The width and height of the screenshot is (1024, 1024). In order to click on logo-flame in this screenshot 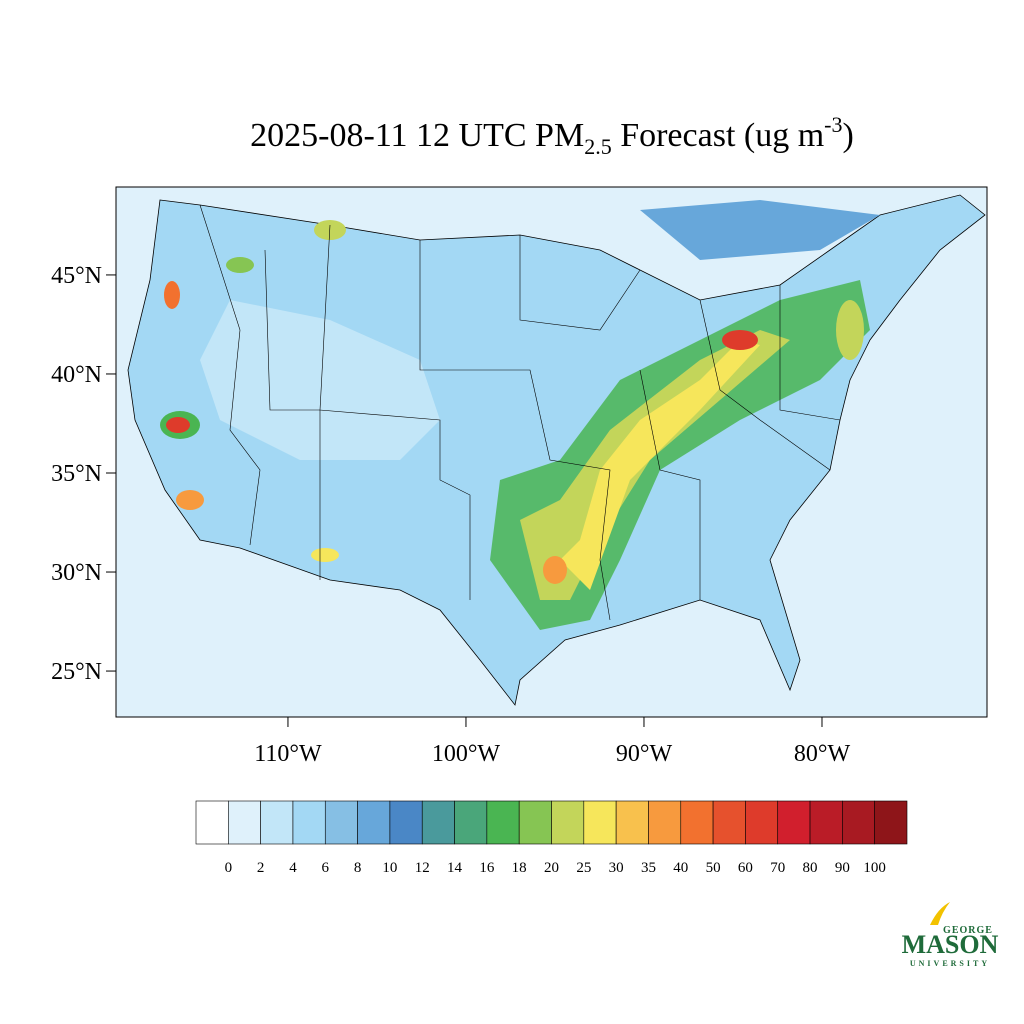, I will do `click(940, 913)`.